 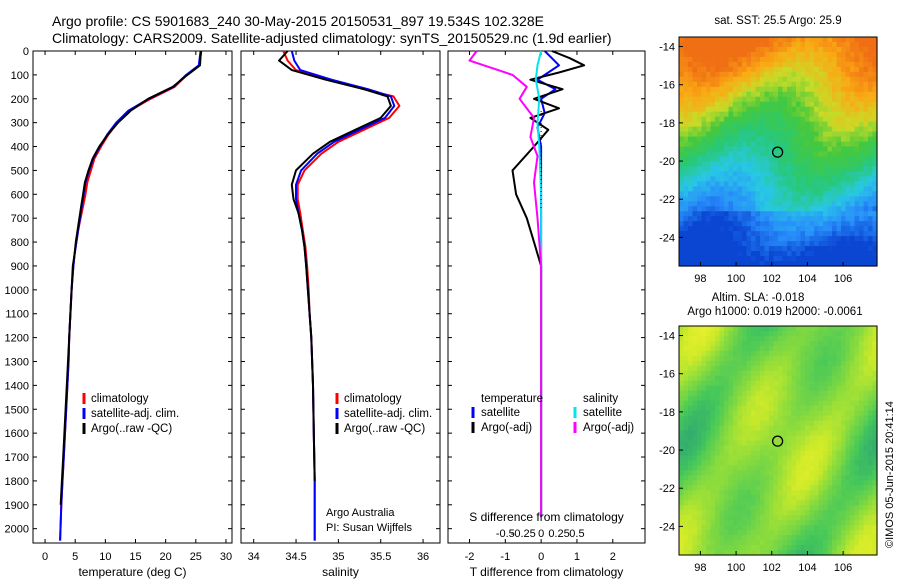 What do you see at coordinates (778, 440) in the screenshot?
I see `map-frame` at bounding box center [778, 440].